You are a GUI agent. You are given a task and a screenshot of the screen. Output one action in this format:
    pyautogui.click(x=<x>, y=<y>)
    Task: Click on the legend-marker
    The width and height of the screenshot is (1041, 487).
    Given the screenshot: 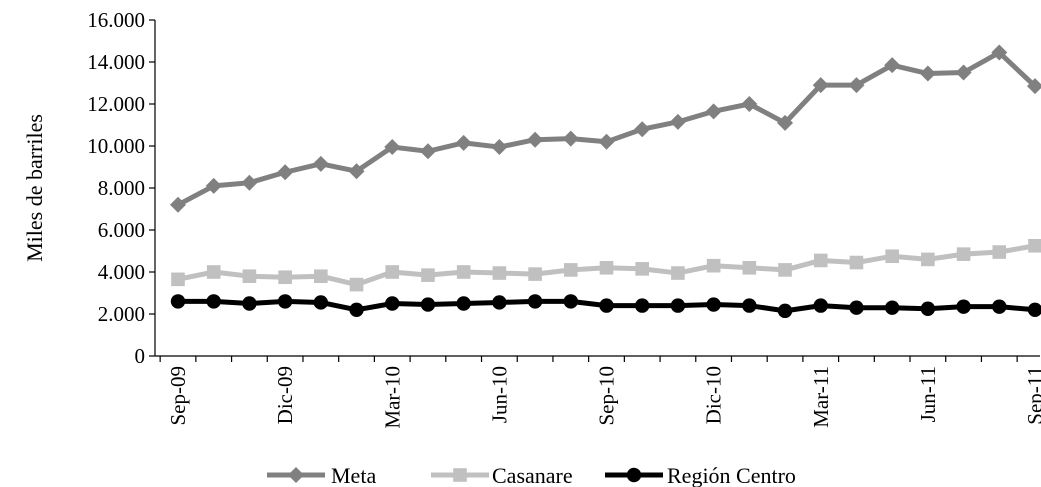 What is the action you would take?
    pyautogui.click(x=460, y=475)
    